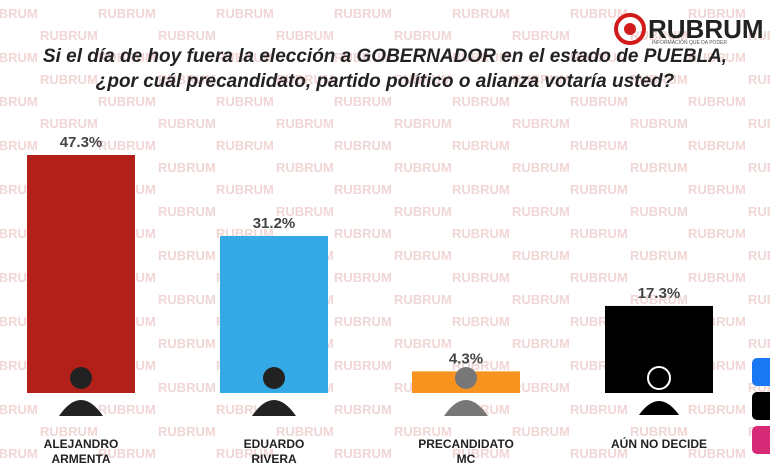 This screenshot has height=470, width=770. I want to click on category-label: PRECANDIDATO MC, so click(466, 451).